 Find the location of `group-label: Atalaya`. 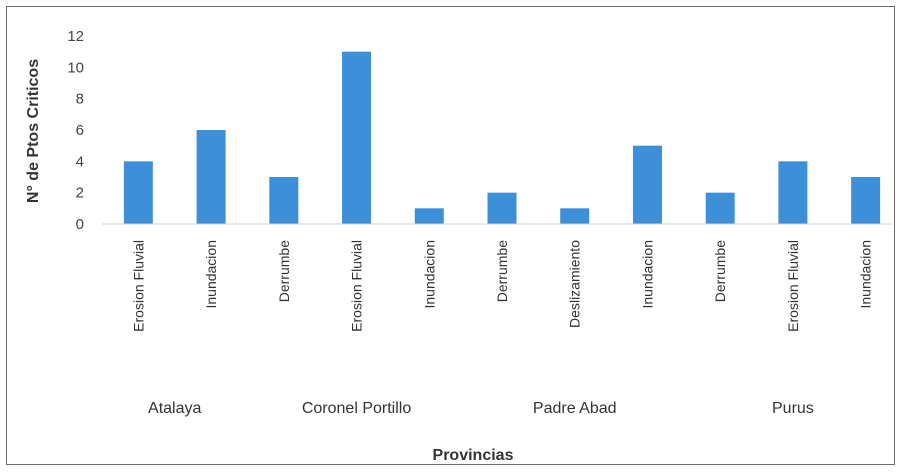

group-label: Atalaya is located at coordinates (174, 408).